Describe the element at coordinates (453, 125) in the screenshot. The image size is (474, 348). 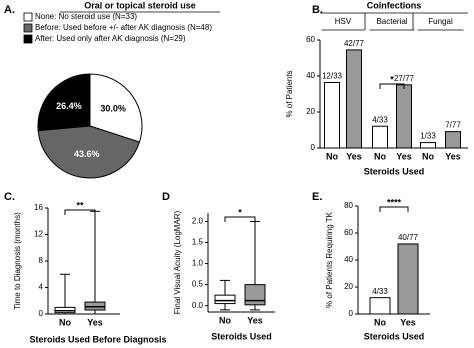
I see `value-label: 7/77` at that location.